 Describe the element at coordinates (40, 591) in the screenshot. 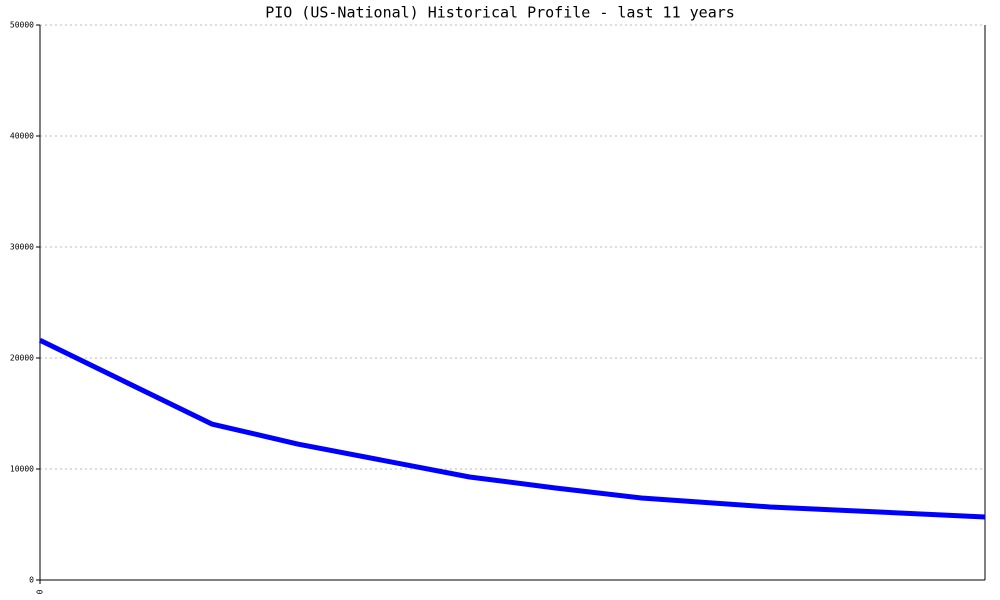

I see `x-tick-label: 0` at that location.